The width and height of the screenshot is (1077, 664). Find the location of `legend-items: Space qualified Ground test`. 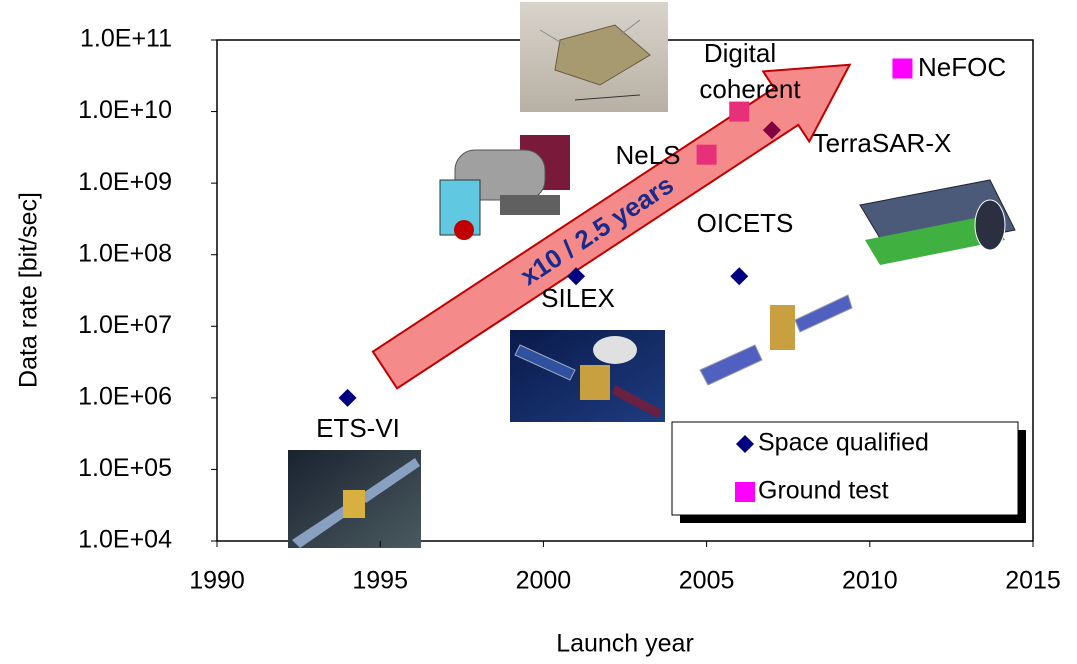

legend-items: Space qualified Ground test is located at coordinates (832, 467).